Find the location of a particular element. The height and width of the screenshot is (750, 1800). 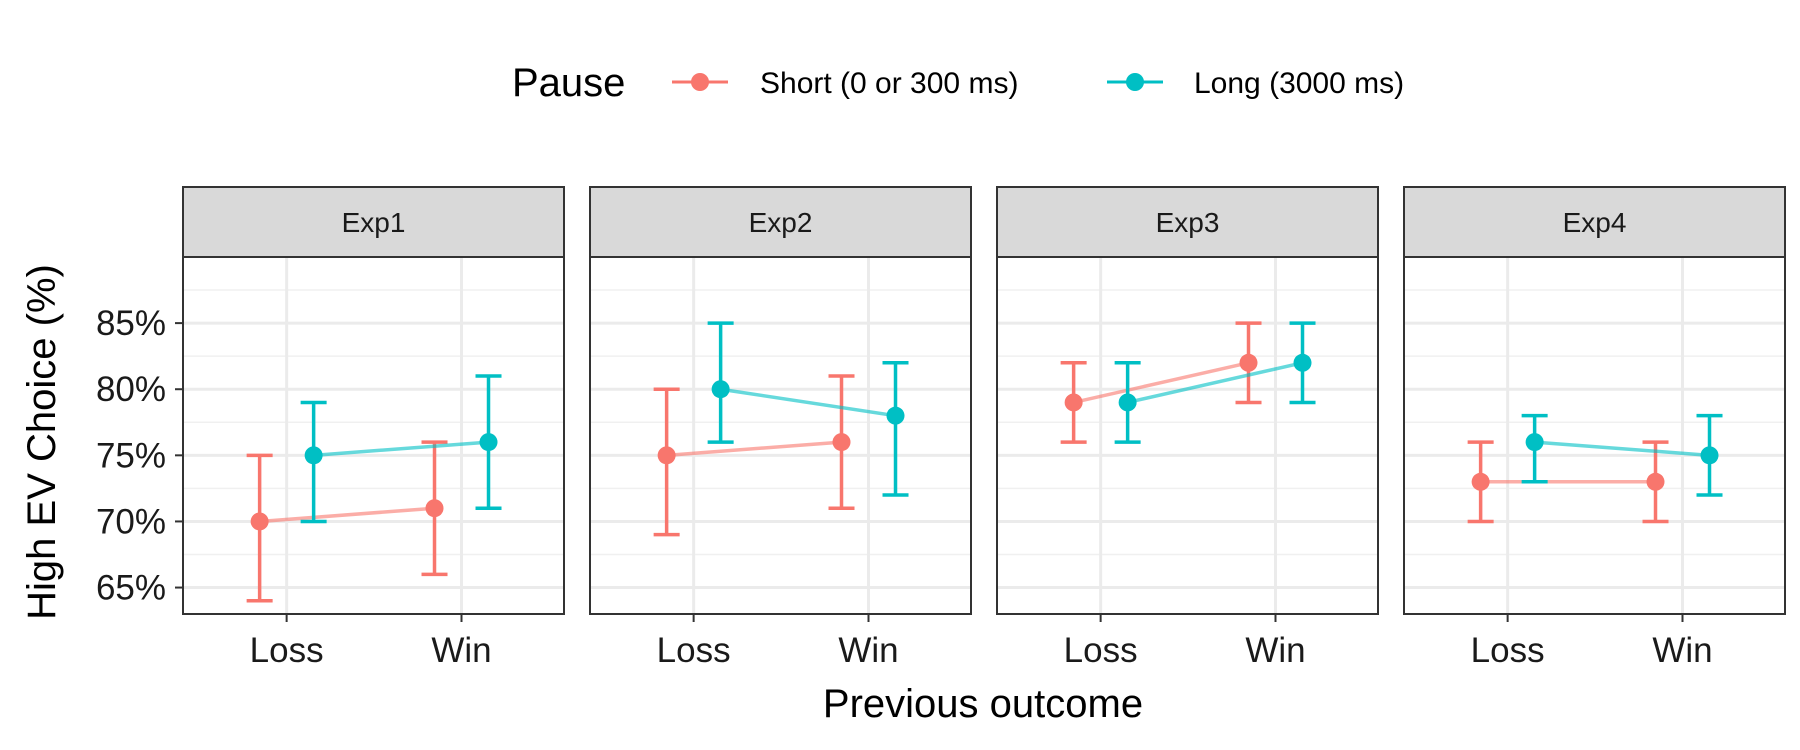

legend: Pause Short (0 or 300 ms) Long (3000 ms) is located at coordinates (958, 83).